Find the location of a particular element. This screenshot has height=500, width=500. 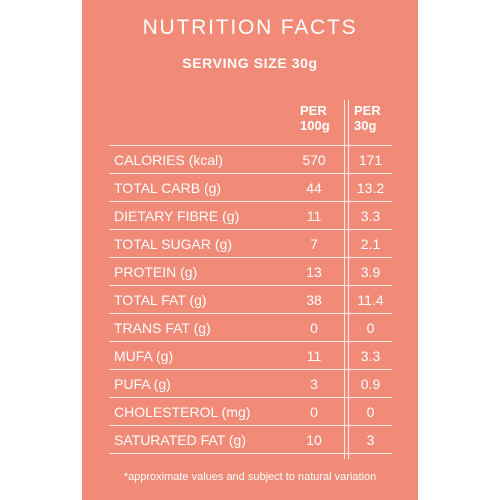

column-header-per-100g-line1: PER is located at coordinates (313, 110).